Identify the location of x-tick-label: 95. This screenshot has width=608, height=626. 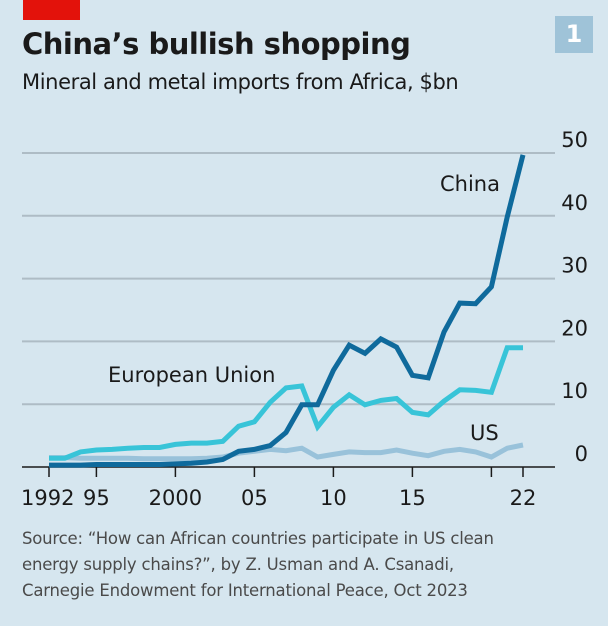
(96, 498).